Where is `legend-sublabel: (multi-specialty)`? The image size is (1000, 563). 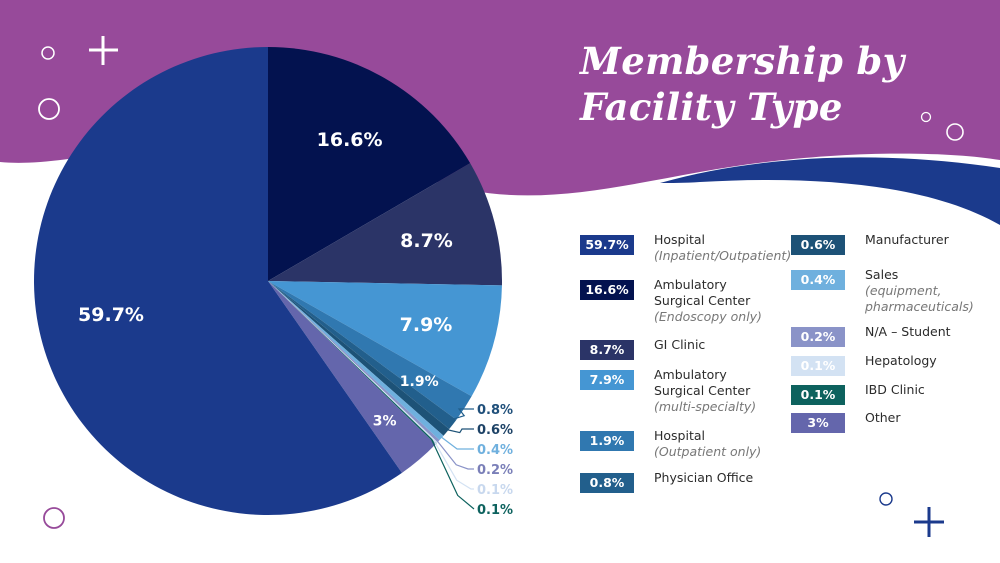
legend-sublabel: (multi-specialty) is located at coordinates (705, 406).